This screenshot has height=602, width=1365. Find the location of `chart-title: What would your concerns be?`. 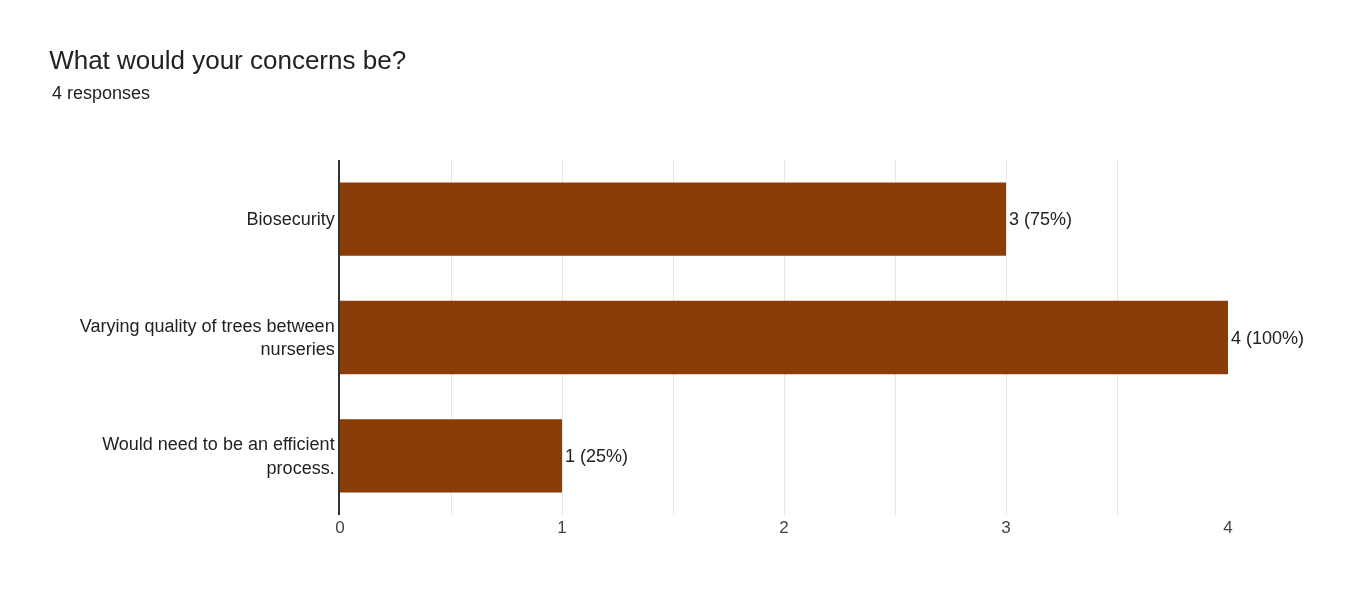

chart-title: What would your concerns be? is located at coordinates (228, 60).